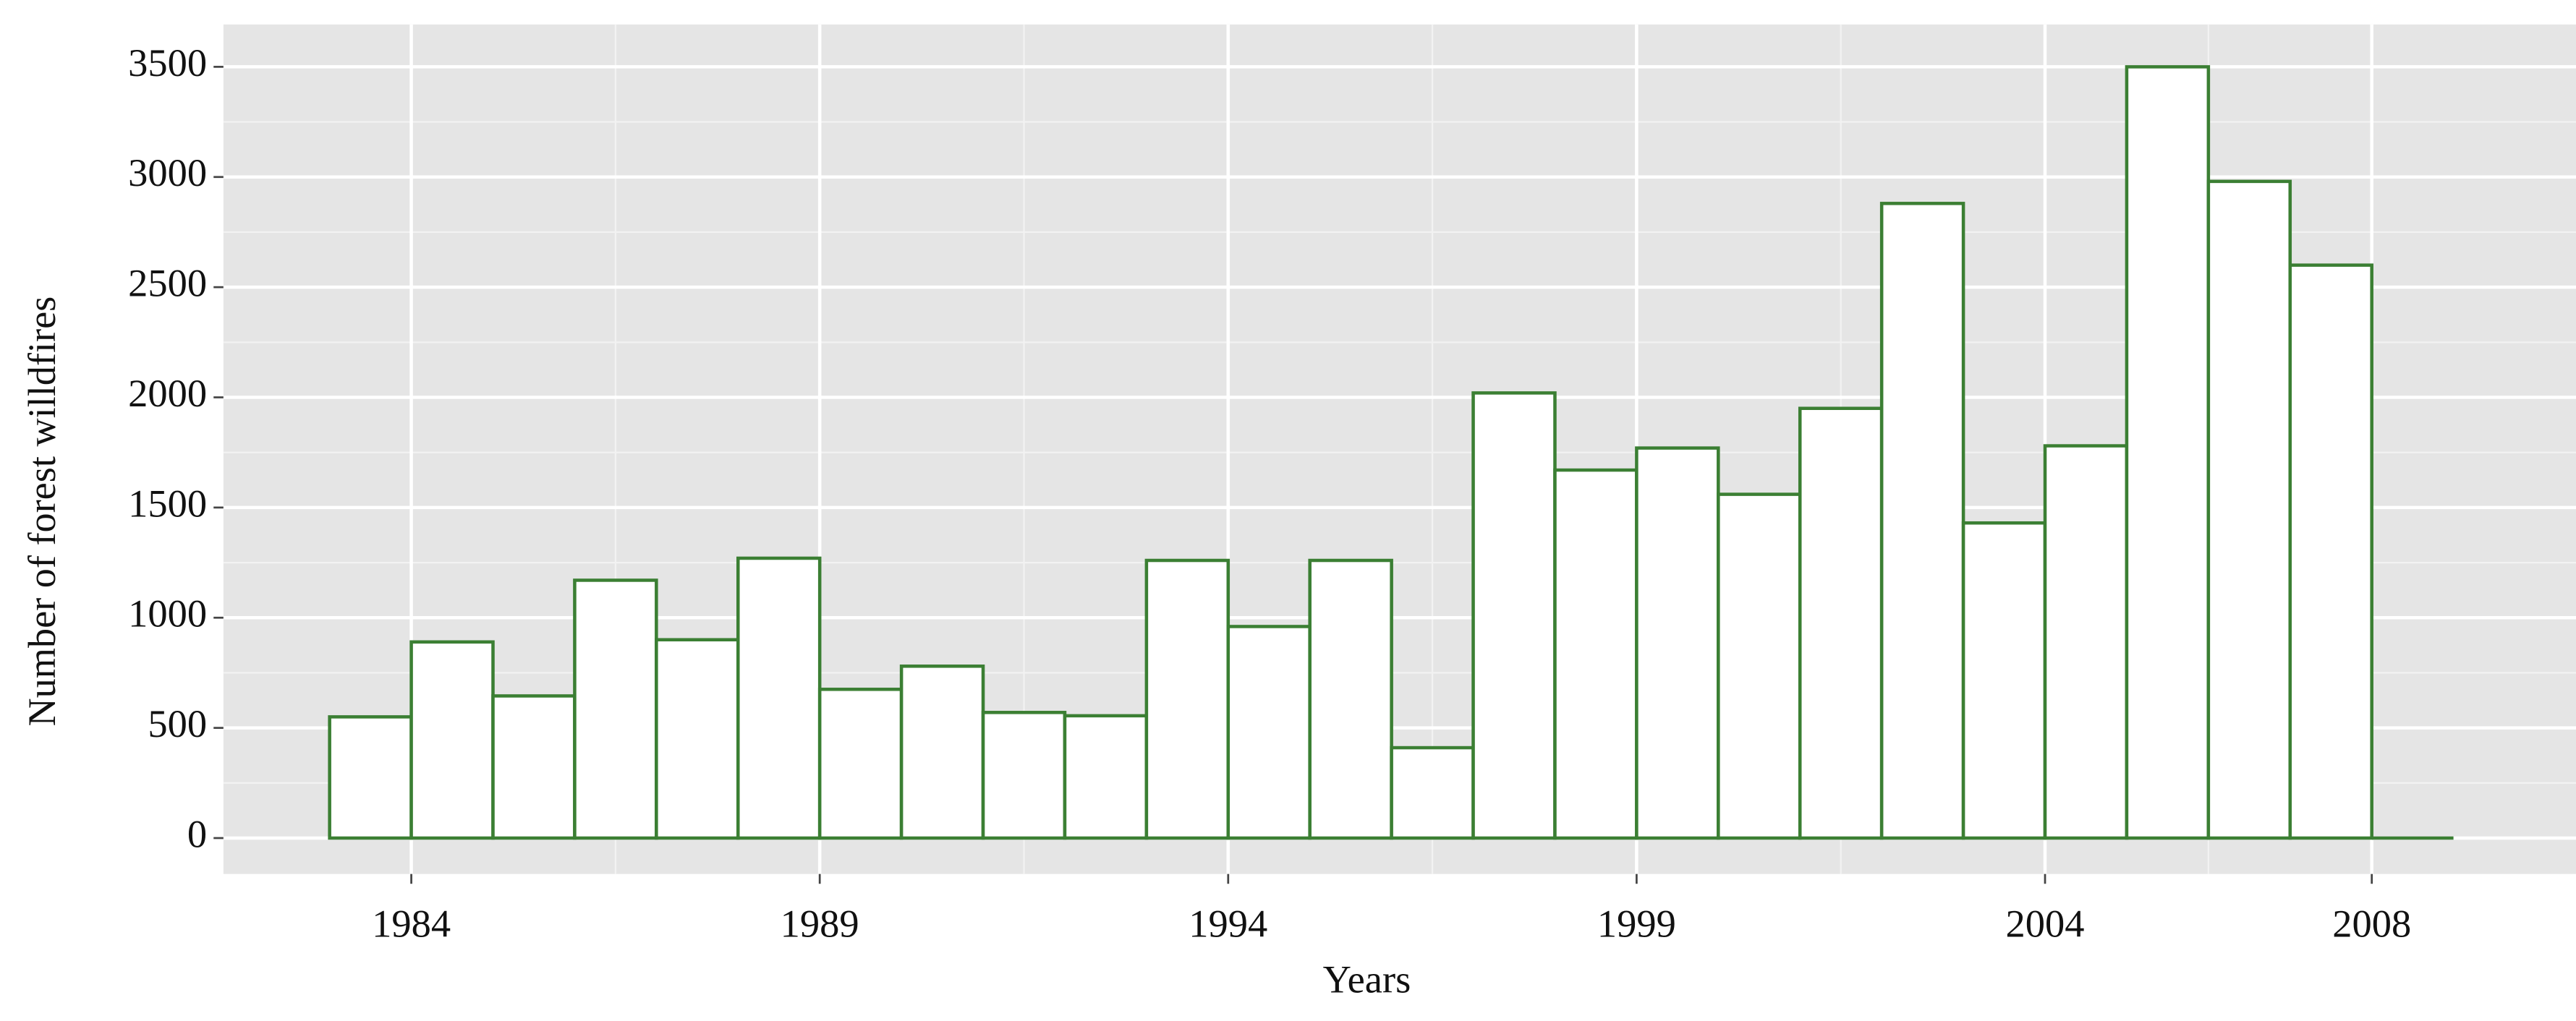 This screenshot has height=1021, width=2576. What do you see at coordinates (820, 924) in the screenshot?
I see `x-tick-label: 1989` at bounding box center [820, 924].